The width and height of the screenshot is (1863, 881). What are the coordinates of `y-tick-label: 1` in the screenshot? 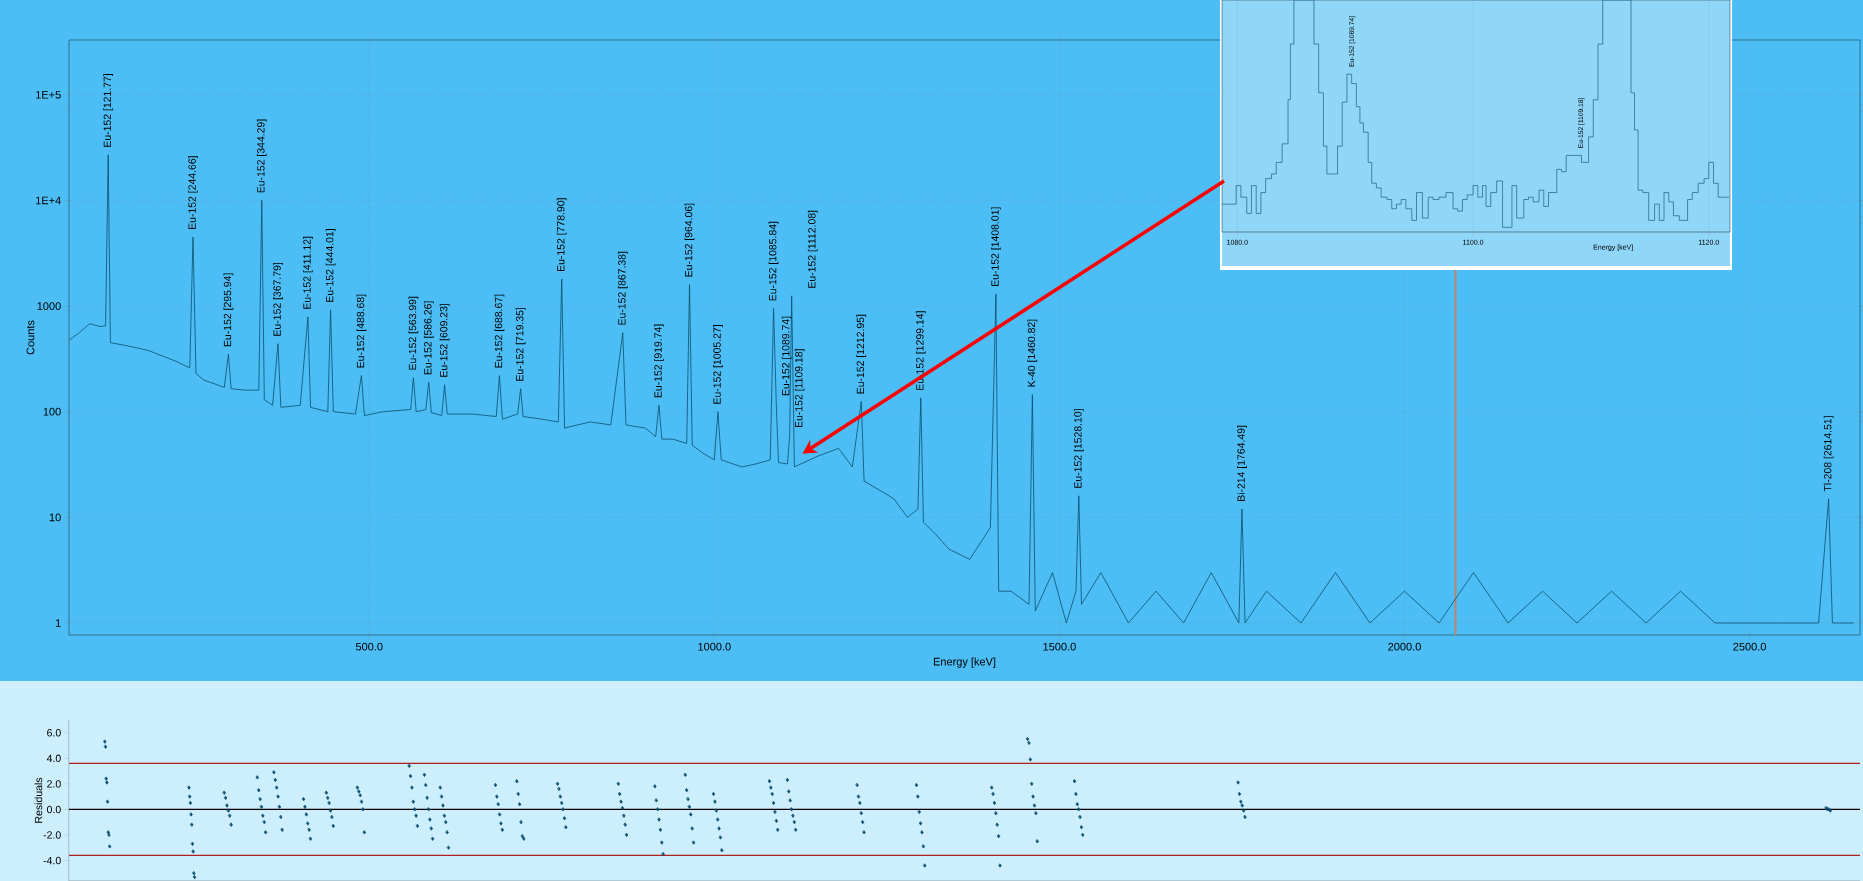 It's located at (58, 623).